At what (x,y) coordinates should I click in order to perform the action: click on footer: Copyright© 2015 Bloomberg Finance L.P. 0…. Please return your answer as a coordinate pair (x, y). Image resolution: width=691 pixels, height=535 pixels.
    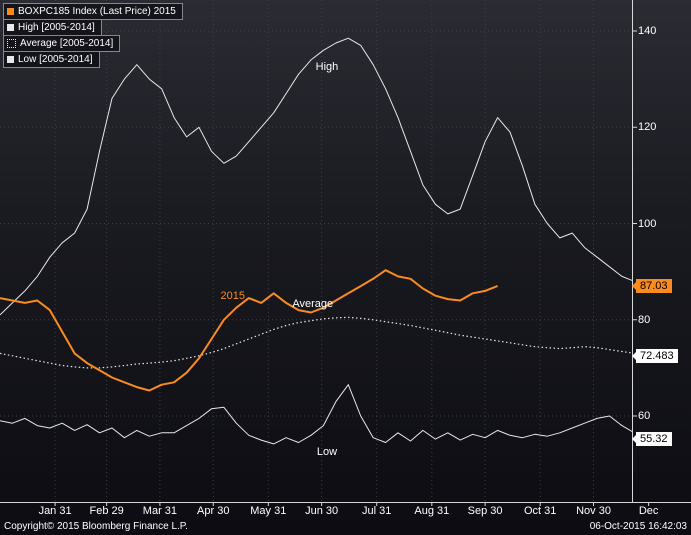
    Looking at the image, I should click on (345, 526).